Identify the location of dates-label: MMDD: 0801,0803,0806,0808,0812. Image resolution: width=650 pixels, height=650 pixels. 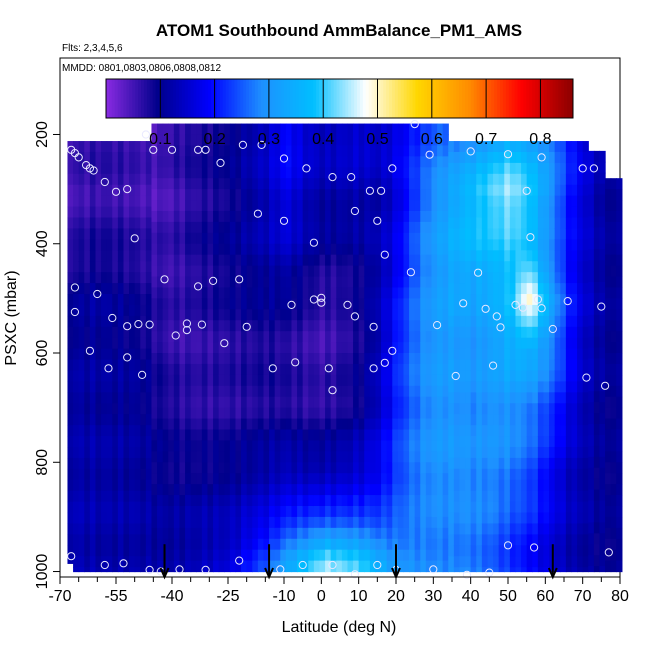
(141, 68).